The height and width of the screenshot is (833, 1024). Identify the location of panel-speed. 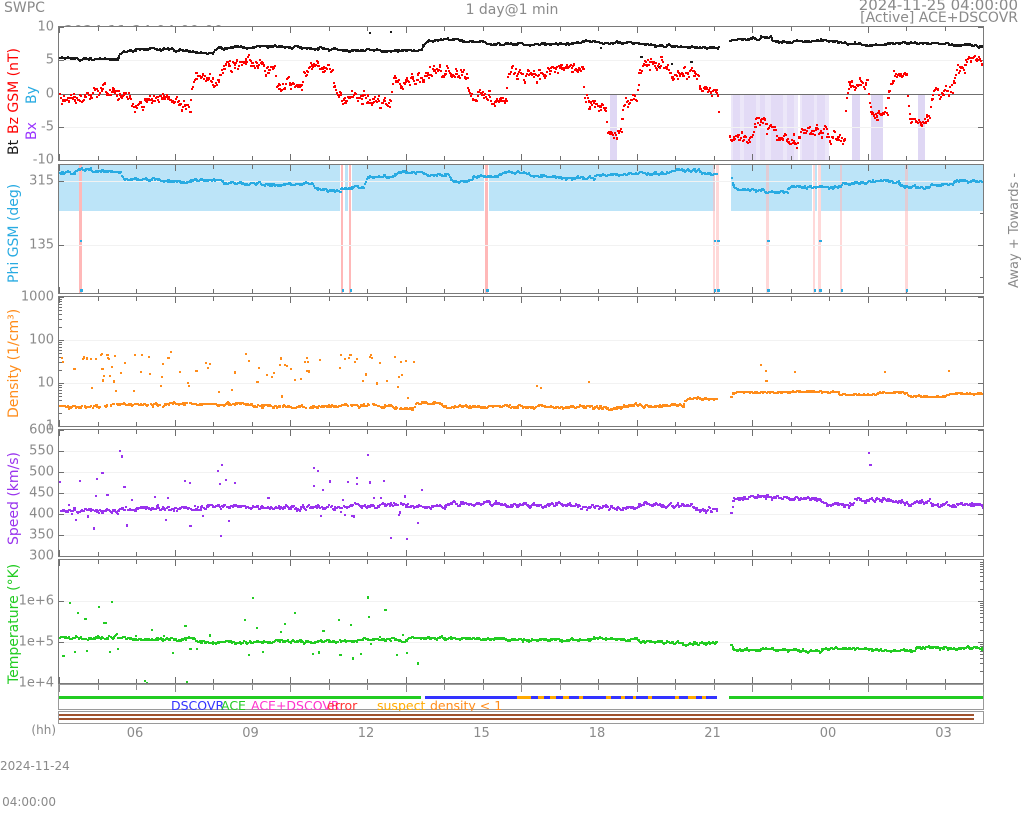
(521, 493).